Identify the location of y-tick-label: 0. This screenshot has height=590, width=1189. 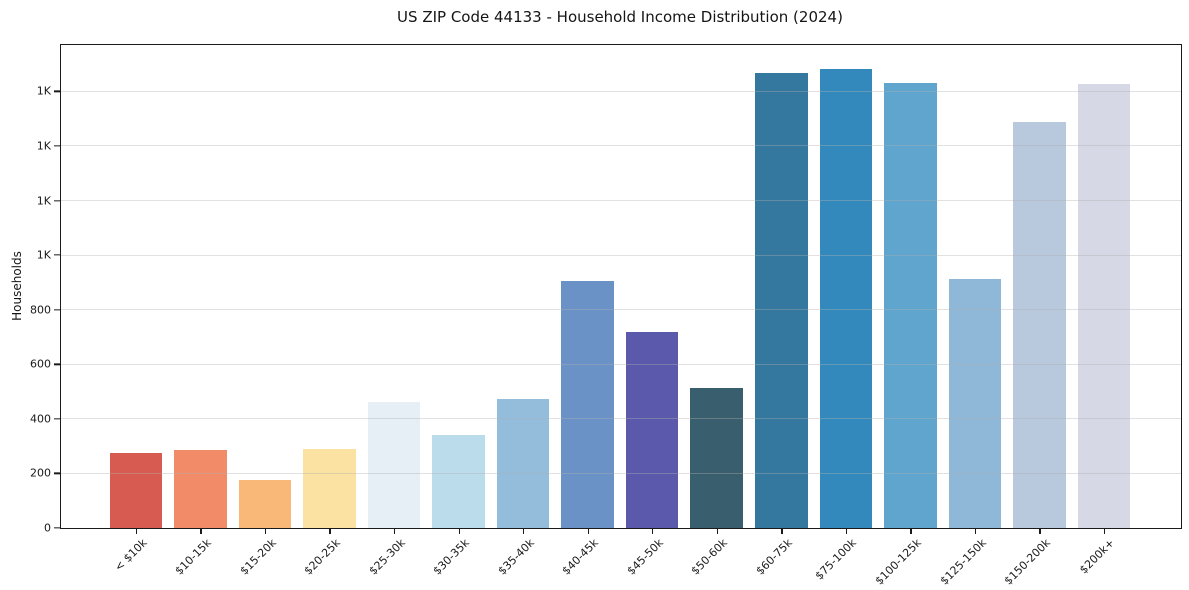
(47, 528).